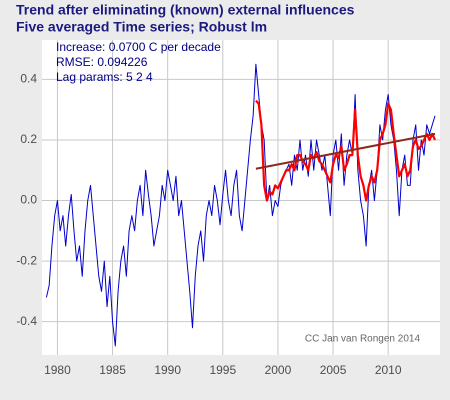  What do you see at coordinates (26, 260) in the screenshot?
I see `y-tick-label: -0.2` at bounding box center [26, 260].